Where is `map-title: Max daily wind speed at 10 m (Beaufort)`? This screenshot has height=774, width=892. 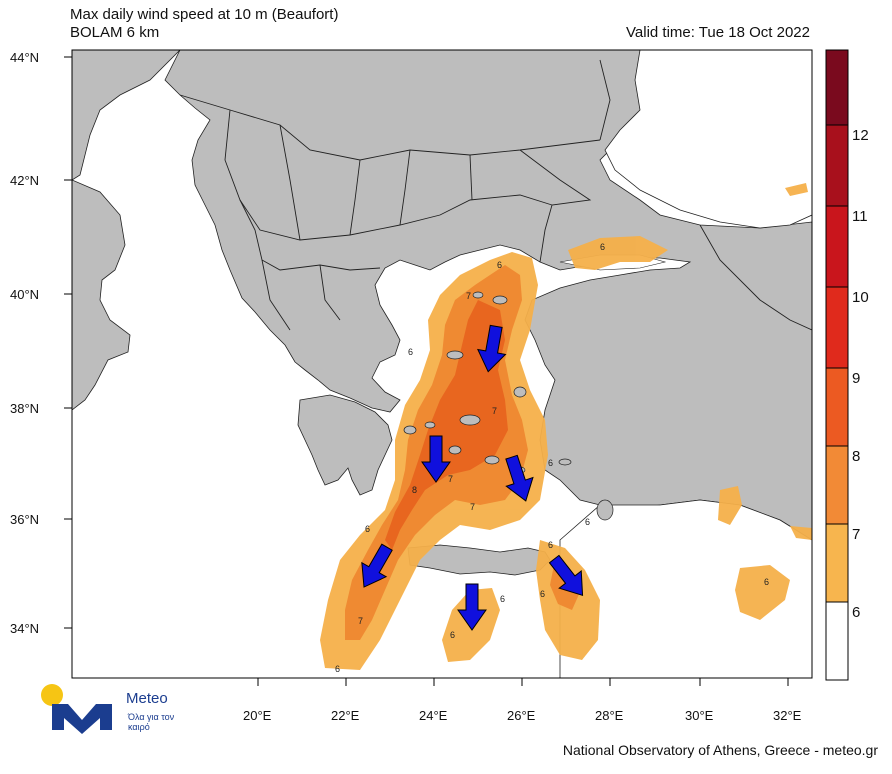 map-title: Max daily wind speed at 10 m (Beaufort) is located at coordinates (204, 14).